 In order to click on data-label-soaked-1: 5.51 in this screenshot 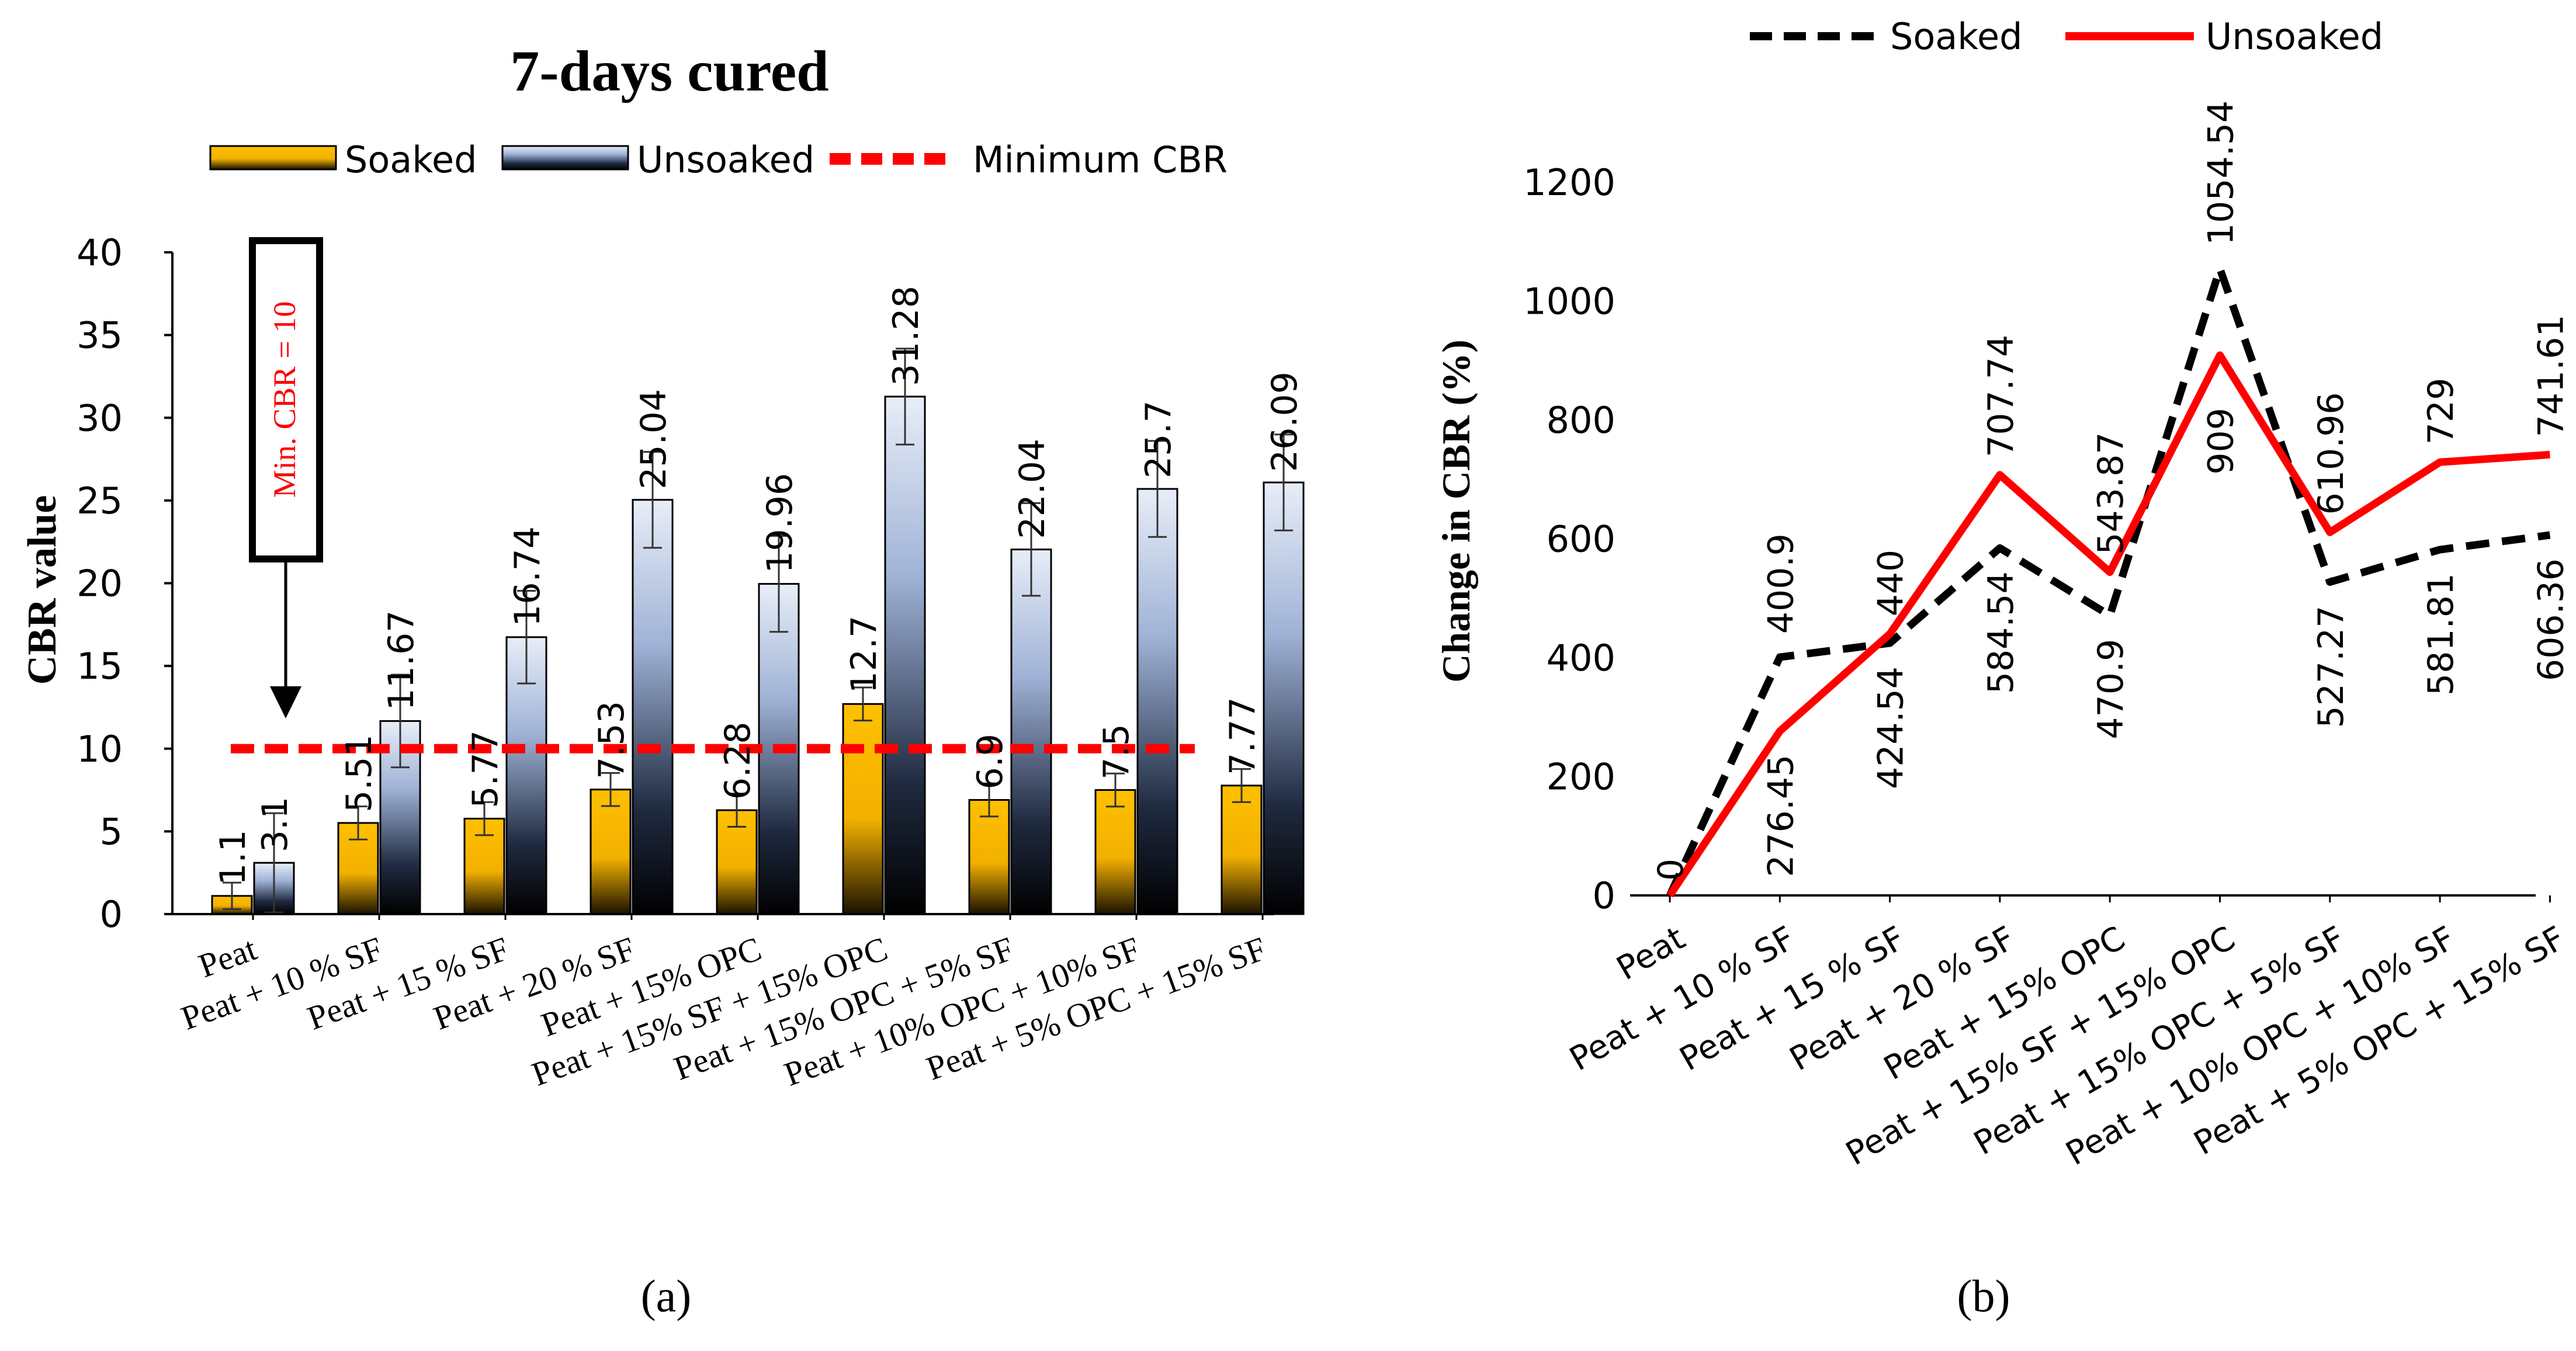, I will do `click(359, 773)`.